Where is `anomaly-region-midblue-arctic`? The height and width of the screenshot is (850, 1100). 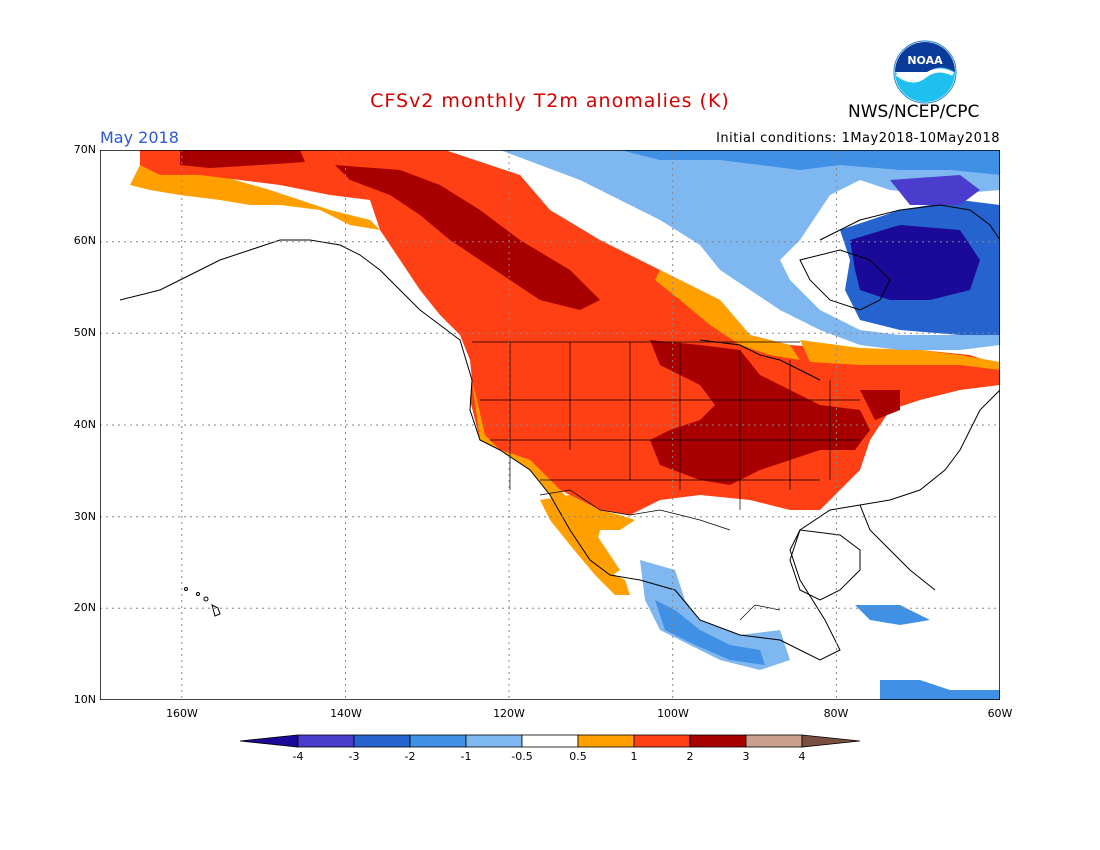 anomaly-region-midblue-arctic is located at coordinates (810, 162).